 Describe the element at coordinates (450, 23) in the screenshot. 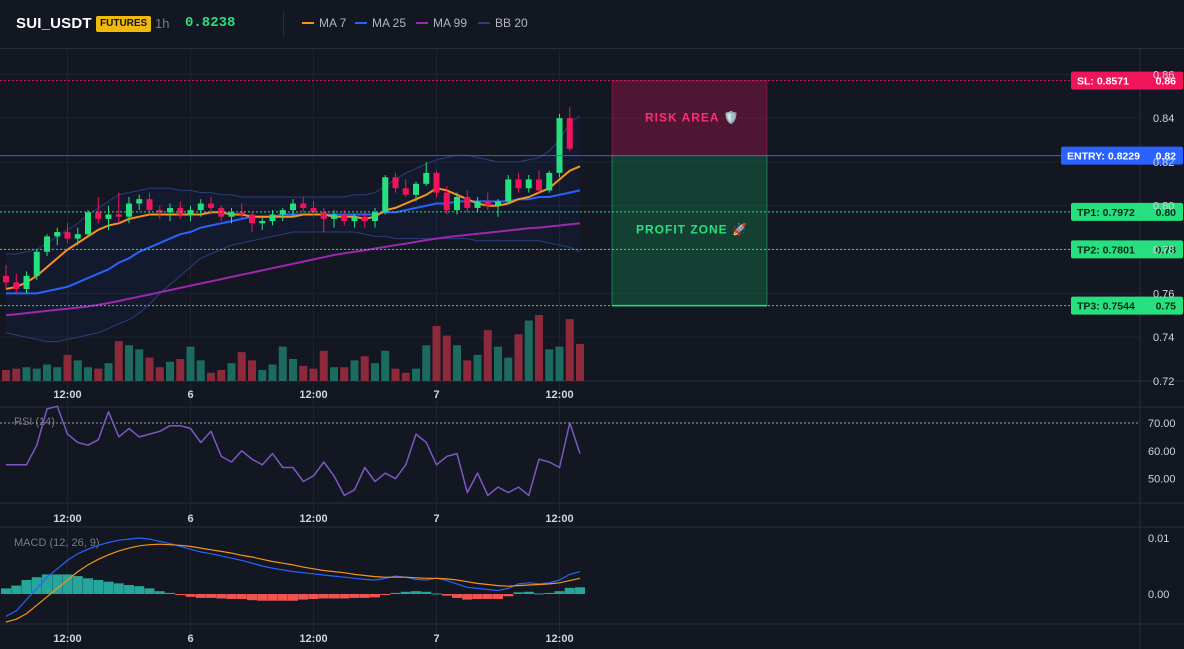

I see `legend-ma99-label: MA 99` at that location.